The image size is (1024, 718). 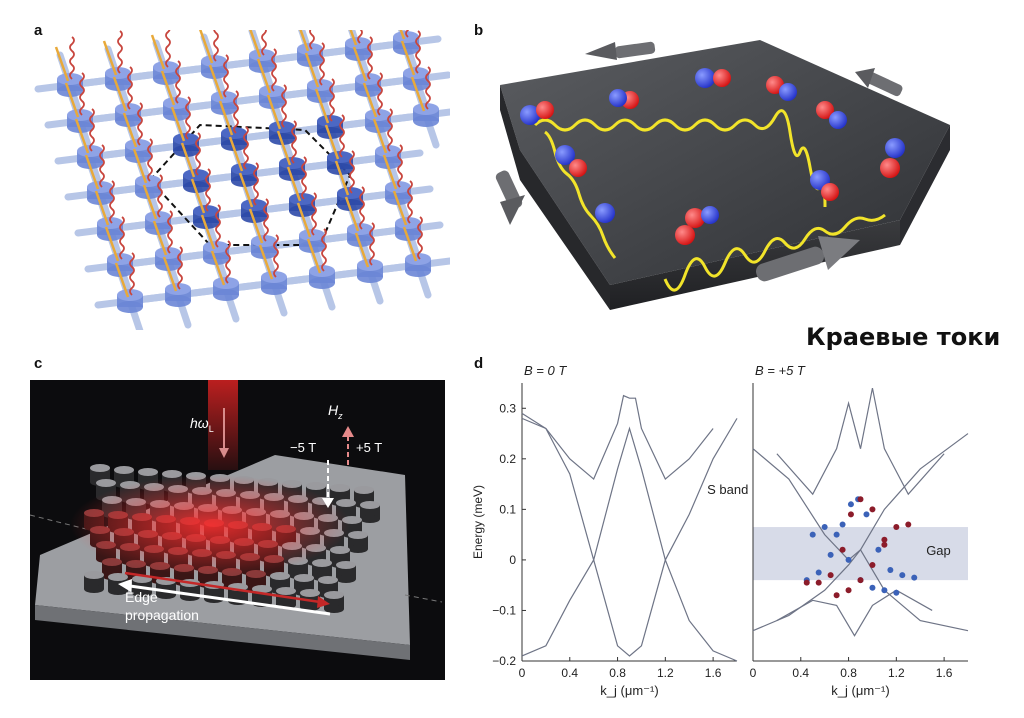 I want to click on panel-label-c: c, so click(x=38, y=363).